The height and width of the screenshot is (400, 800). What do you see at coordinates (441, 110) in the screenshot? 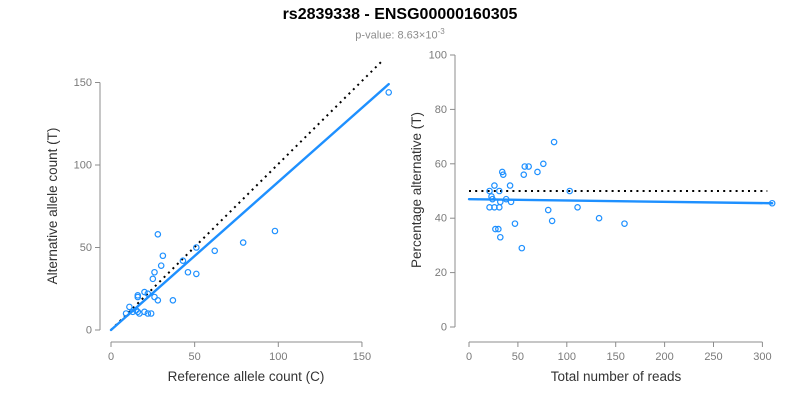
I see `y-tick-label: 80` at bounding box center [441, 110].